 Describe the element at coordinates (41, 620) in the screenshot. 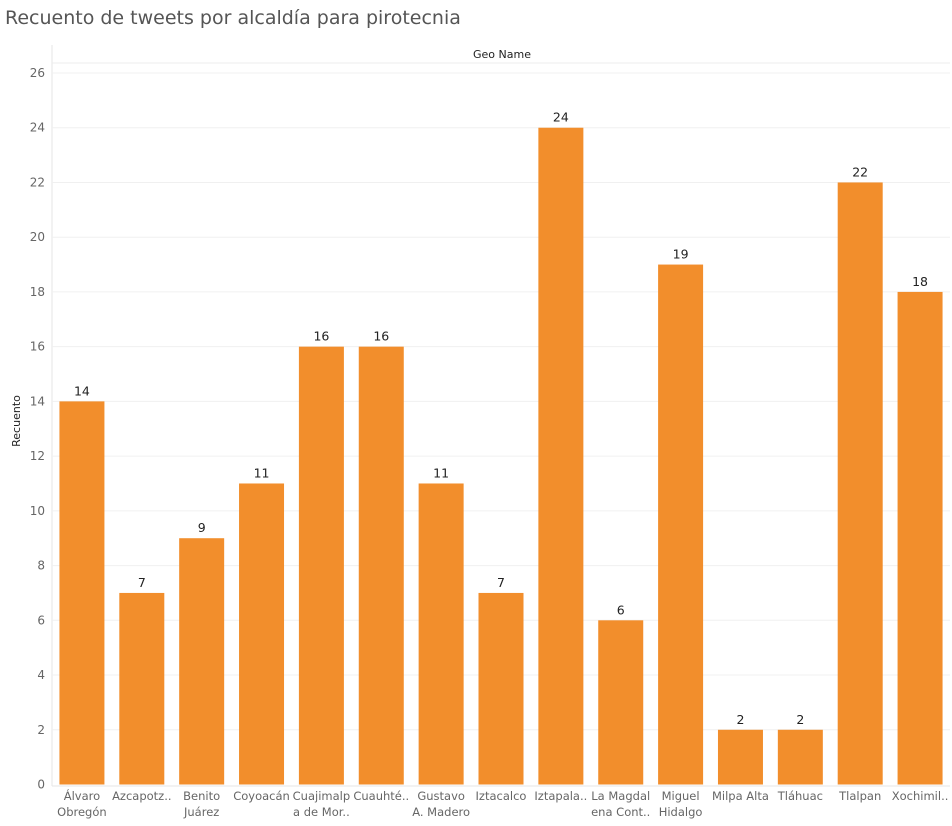

I see `y-tick-label: 6` at that location.